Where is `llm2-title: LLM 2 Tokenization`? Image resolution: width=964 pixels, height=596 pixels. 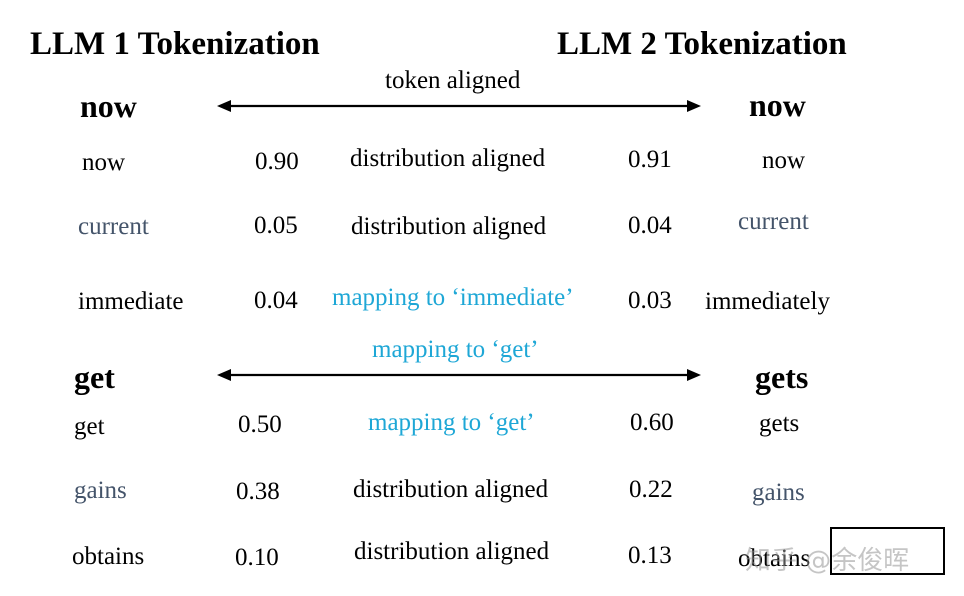
llm2-title: LLM 2 Tokenization is located at coordinates (702, 44).